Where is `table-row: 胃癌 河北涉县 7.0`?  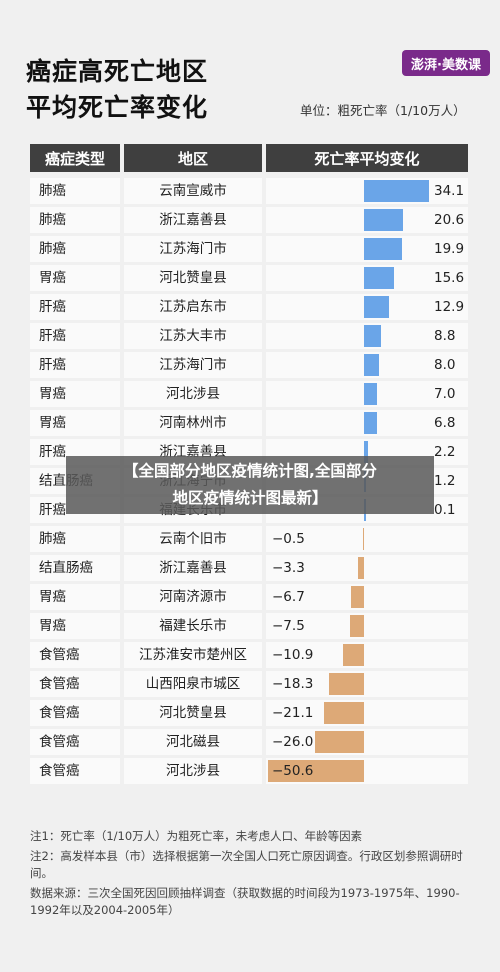 table-row: 胃癌 河北涉县 7.0 is located at coordinates (250, 394).